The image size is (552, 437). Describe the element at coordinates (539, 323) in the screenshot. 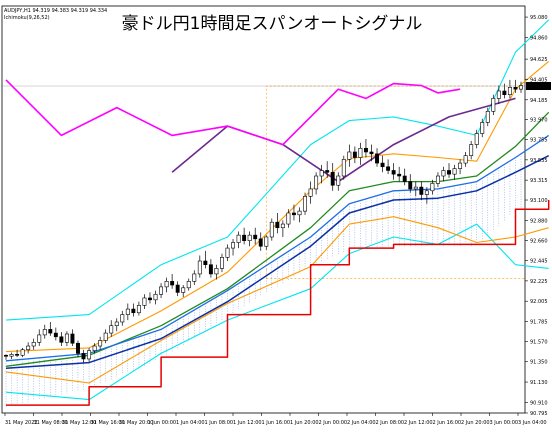

I see `y-tick-label: 91.785` at that location.